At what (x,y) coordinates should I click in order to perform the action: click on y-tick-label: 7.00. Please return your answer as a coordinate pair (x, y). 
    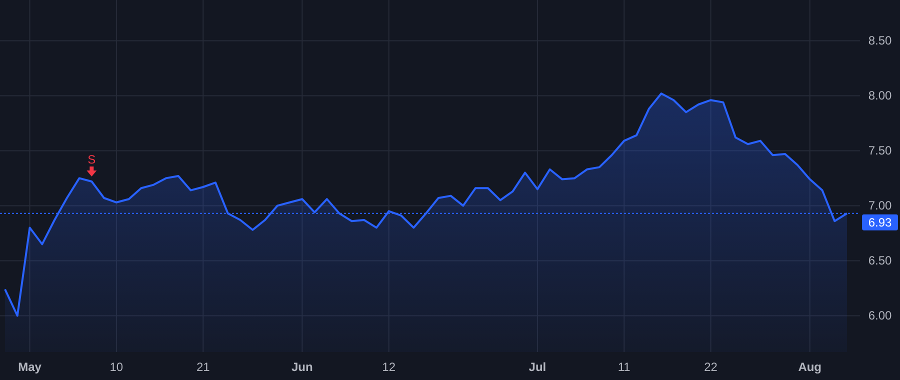
    Looking at the image, I should click on (880, 205).